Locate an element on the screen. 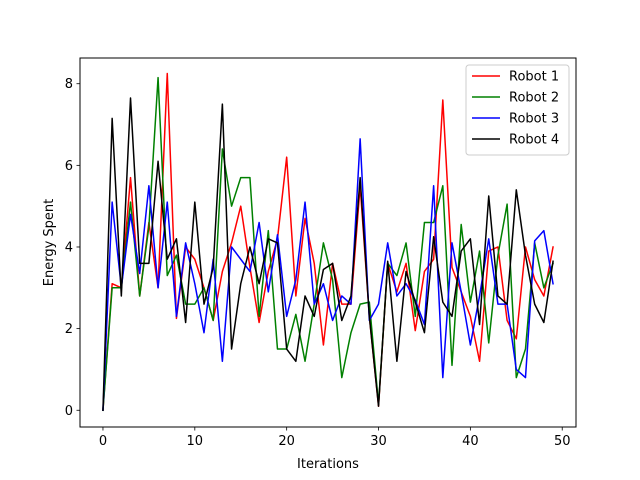 Image resolution: width=640 pixels, height=480 pixels. x-tick-label: 50 is located at coordinates (562, 441).